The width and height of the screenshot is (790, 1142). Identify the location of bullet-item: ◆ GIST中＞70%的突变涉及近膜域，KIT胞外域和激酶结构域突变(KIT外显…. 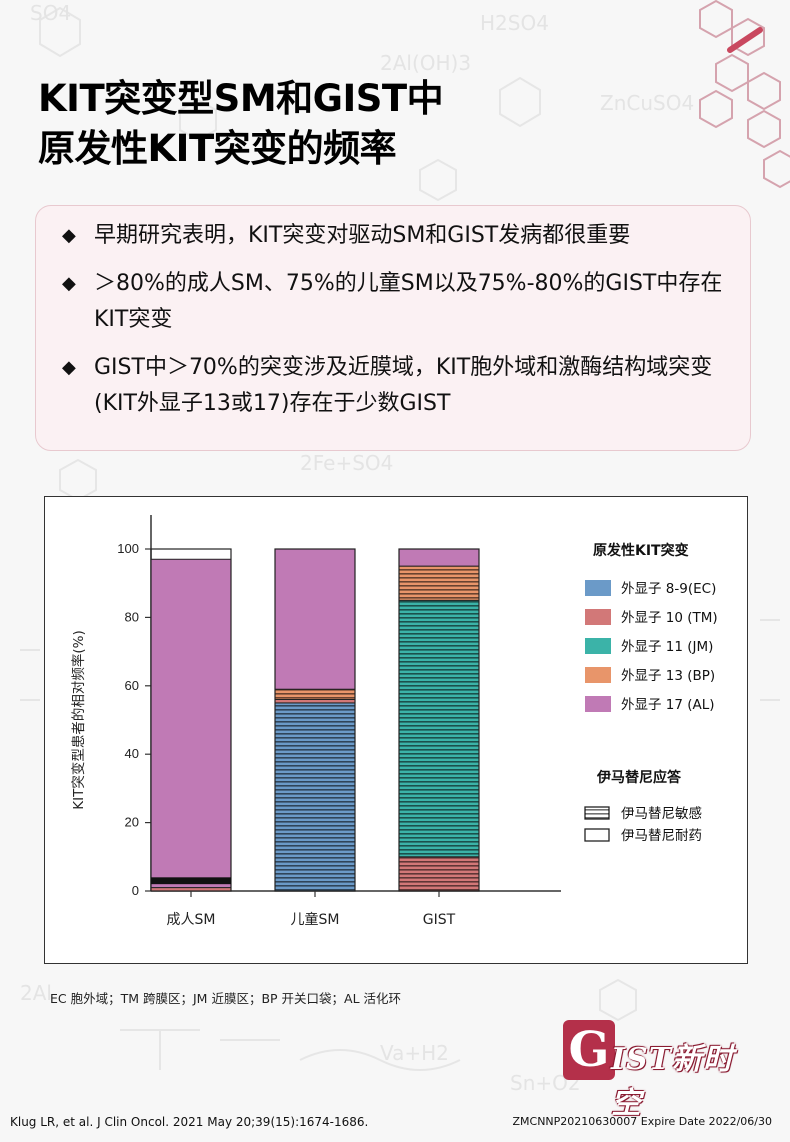
(398, 386).